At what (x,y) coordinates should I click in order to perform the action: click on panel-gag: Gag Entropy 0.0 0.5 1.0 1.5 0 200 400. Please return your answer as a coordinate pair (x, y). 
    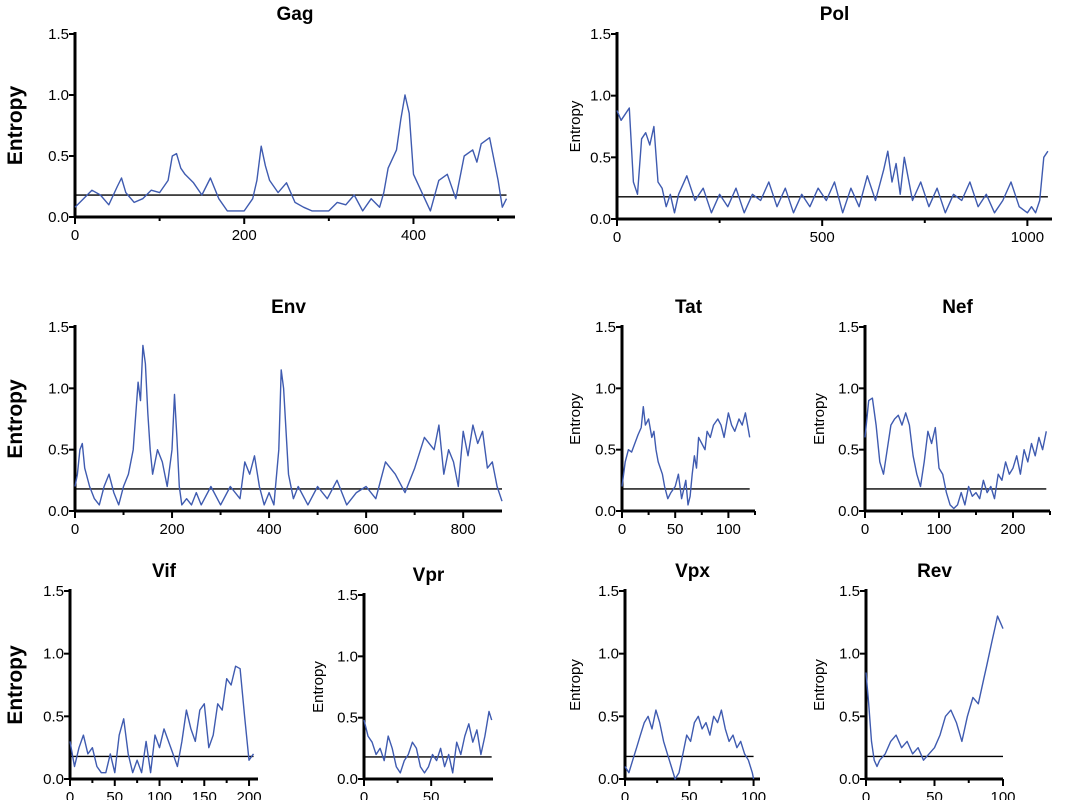
    Looking at the image, I should click on (259, 124).